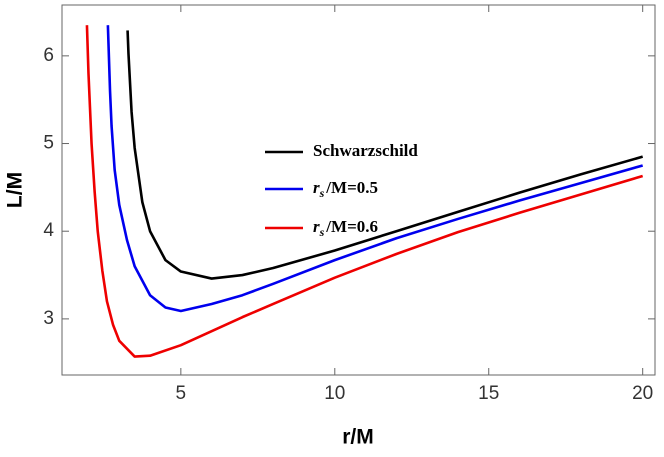 The width and height of the screenshot is (664, 457). What do you see at coordinates (345, 228) in the screenshot?
I see `legend-label: rs/M=0.6` at bounding box center [345, 228].